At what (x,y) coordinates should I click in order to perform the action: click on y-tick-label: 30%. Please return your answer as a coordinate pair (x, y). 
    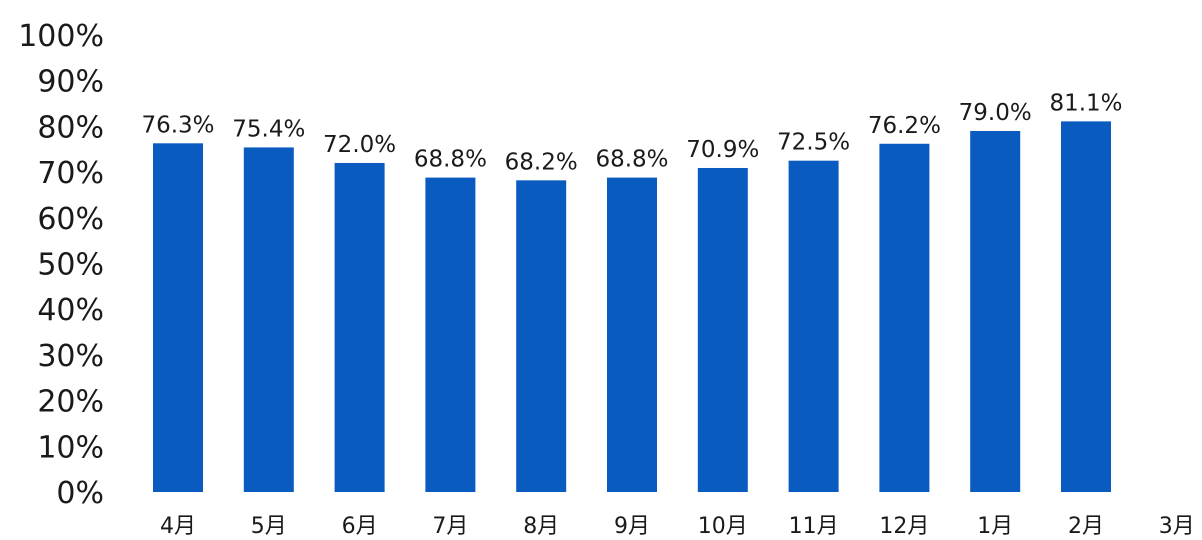
    Looking at the image, I should click on (70, 356).